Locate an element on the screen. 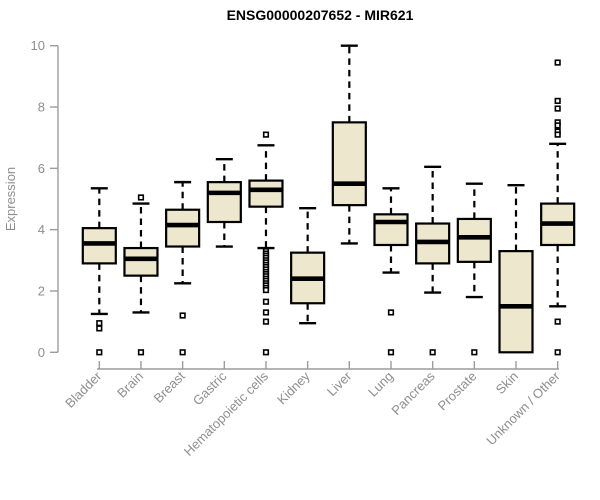  x-tick-label: Kidney is located at coordinates (293, 387).